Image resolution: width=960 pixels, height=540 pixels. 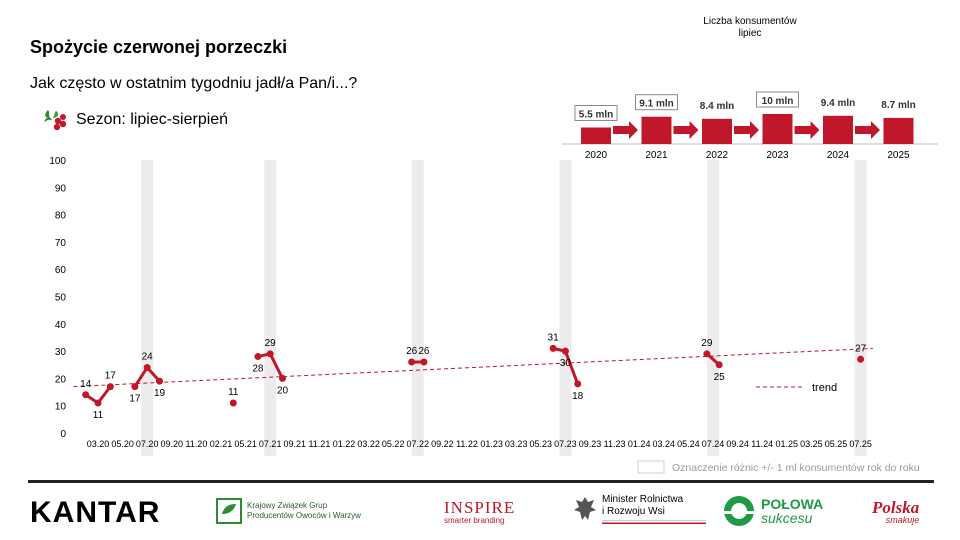 What do you see at coordinates (95, 512) in the screenshot?
I see `kantar-logo-text: KANTAR` at bounding box center [95, 512].